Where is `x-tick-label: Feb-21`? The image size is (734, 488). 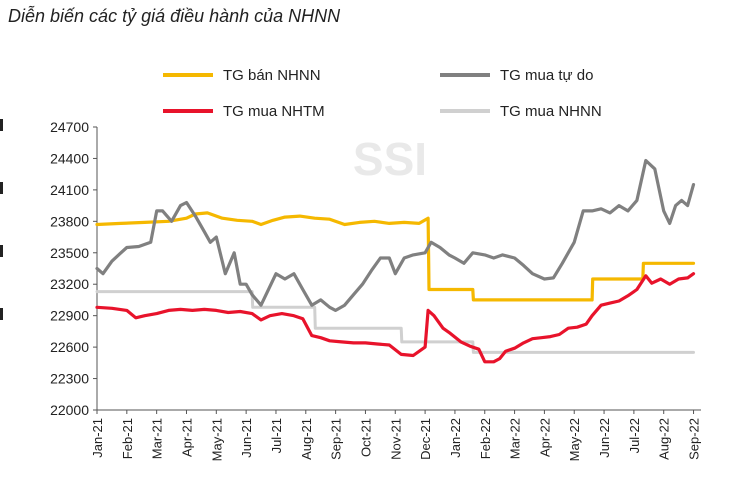
x-tick-label: Feb-21 is located at coordinates (127, 438).